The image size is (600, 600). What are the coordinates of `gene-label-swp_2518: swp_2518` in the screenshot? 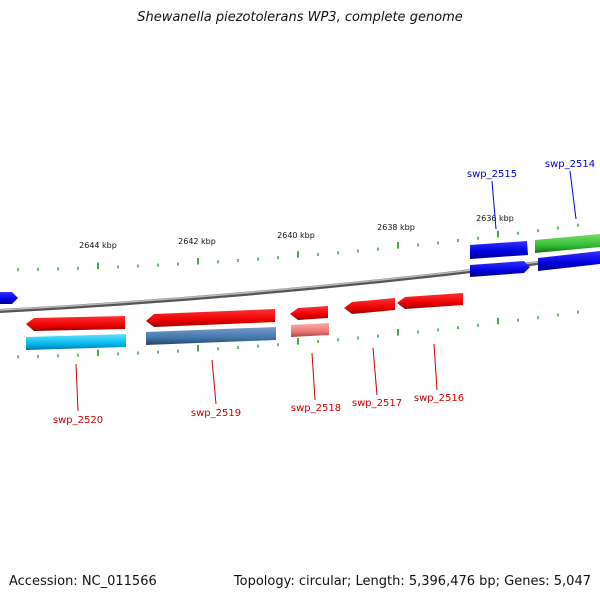 It's located at (316, 408).